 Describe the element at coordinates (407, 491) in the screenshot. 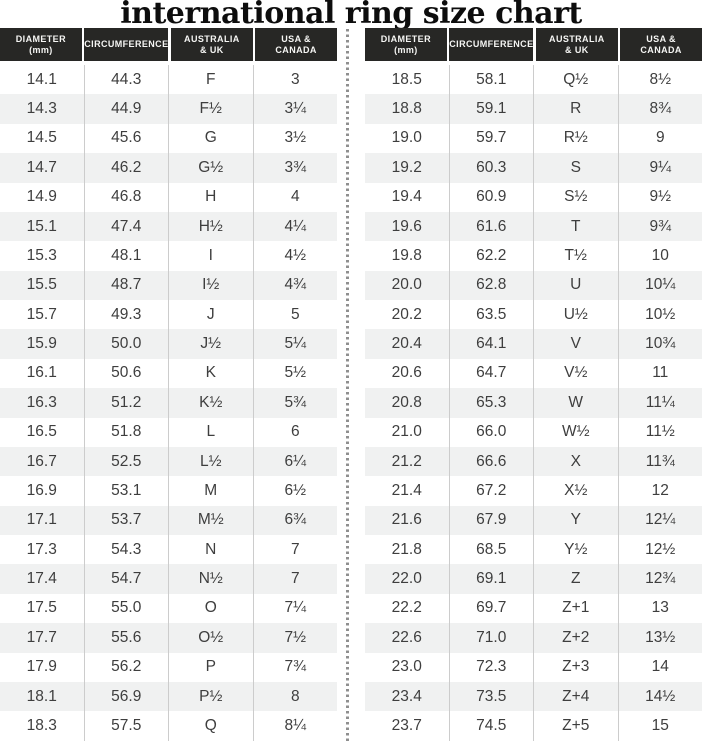

I see `table-cell: 21.4` at that location.